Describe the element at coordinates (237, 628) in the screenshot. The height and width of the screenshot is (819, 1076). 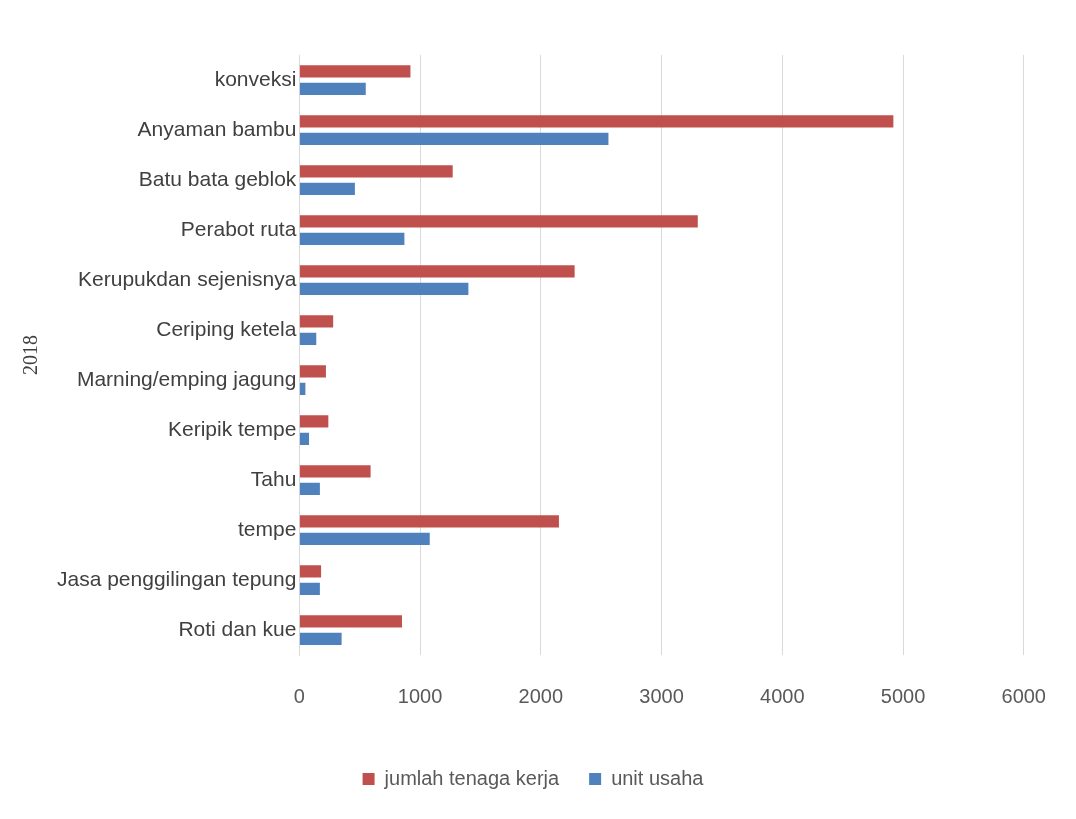
I see `y-tick-label: Roti dan kue` at that location.